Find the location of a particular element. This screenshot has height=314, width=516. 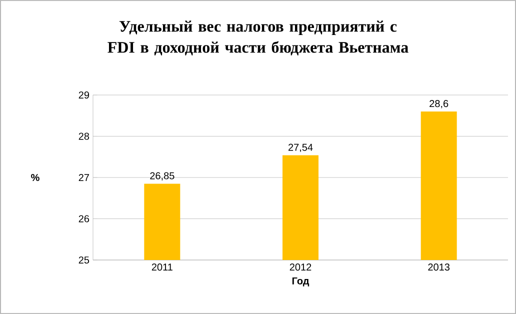

y-tick-label: 25 is located at coordinates (84, 260).